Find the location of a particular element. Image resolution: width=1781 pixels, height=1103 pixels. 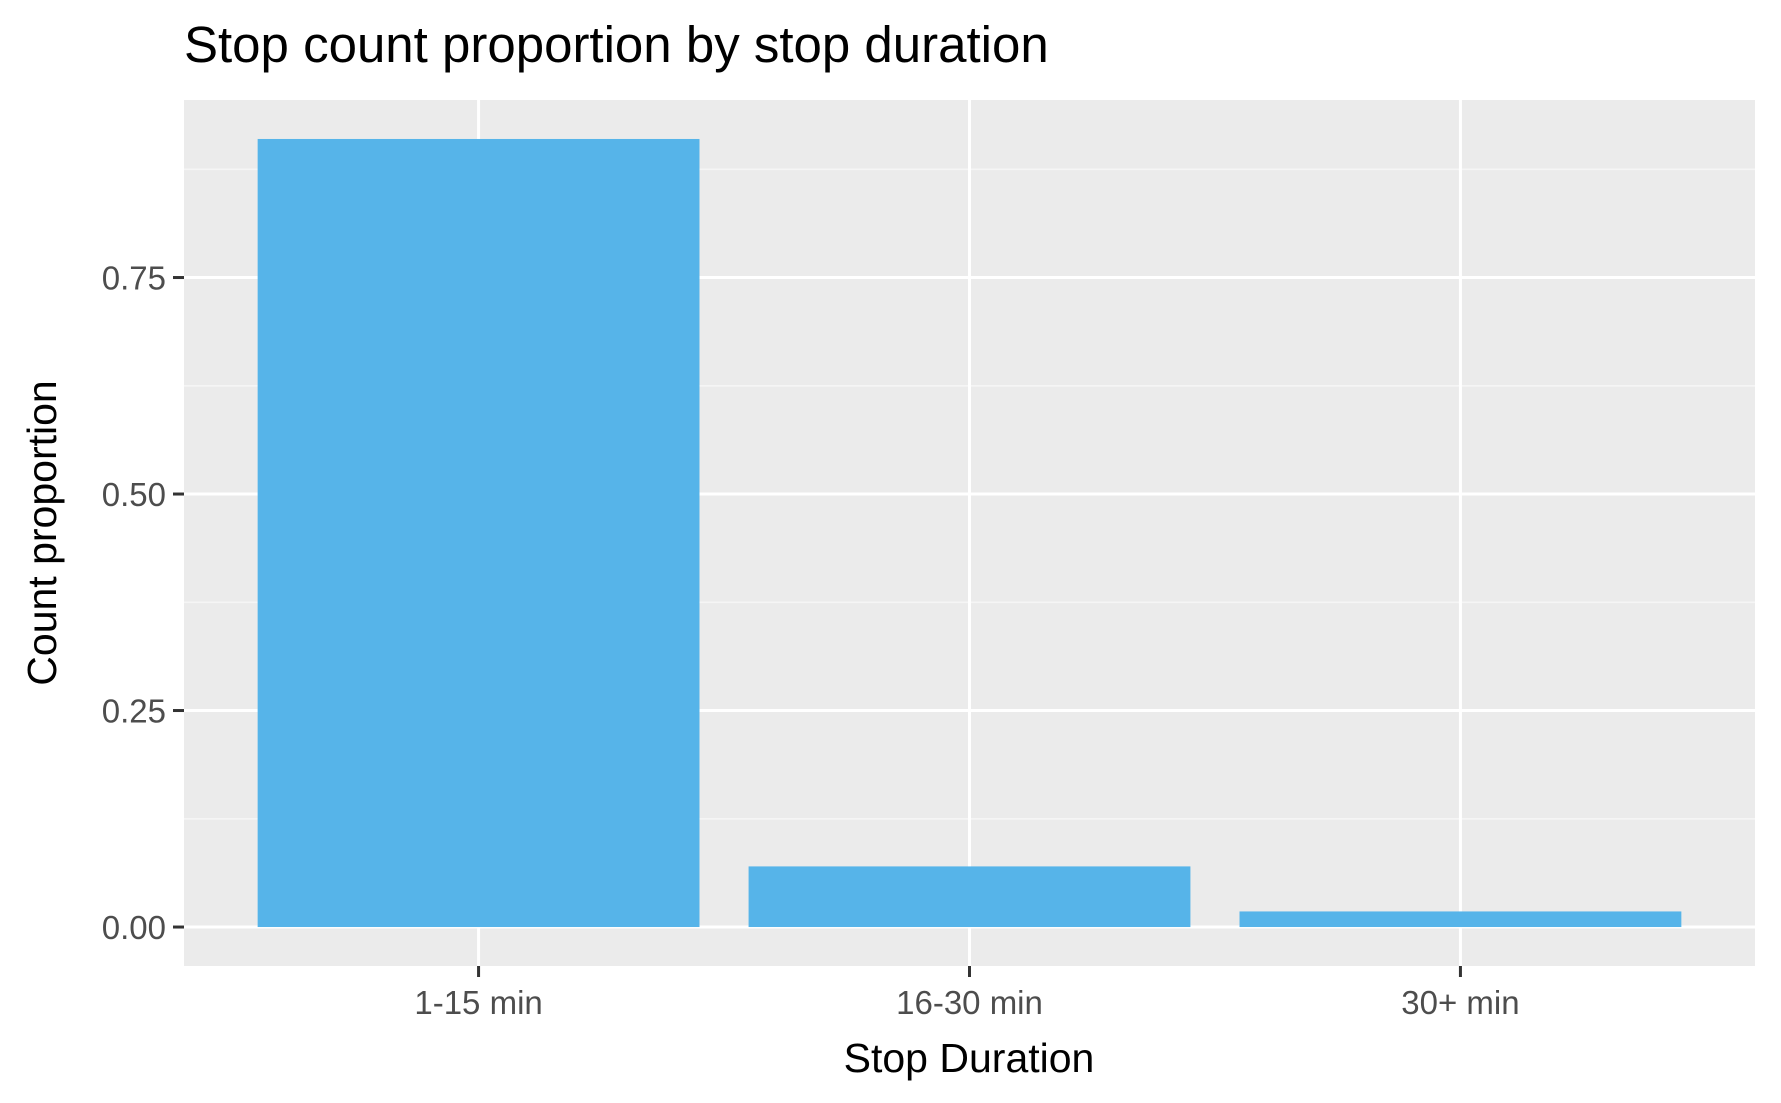

y-axis: 0.00 0.25 0.50 0.75 is located at coordinates (143, 603).